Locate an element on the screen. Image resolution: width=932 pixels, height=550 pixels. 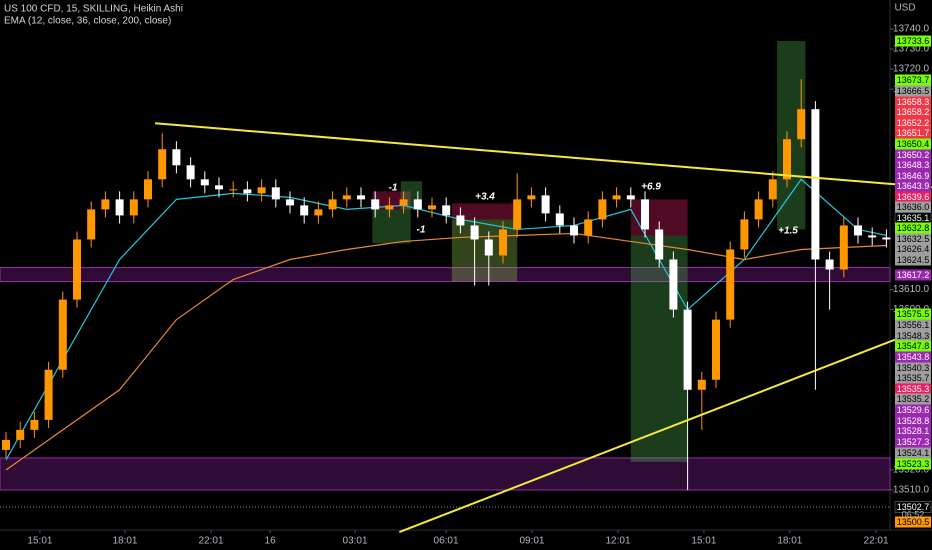
price-tag-label: 13658.3 is located at coordinates (913, 102).